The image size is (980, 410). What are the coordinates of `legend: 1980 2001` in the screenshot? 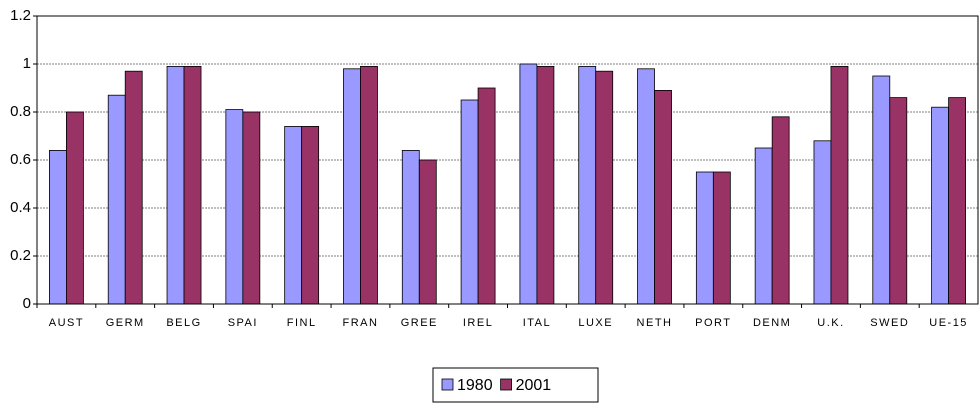 It's located at (496, 385).